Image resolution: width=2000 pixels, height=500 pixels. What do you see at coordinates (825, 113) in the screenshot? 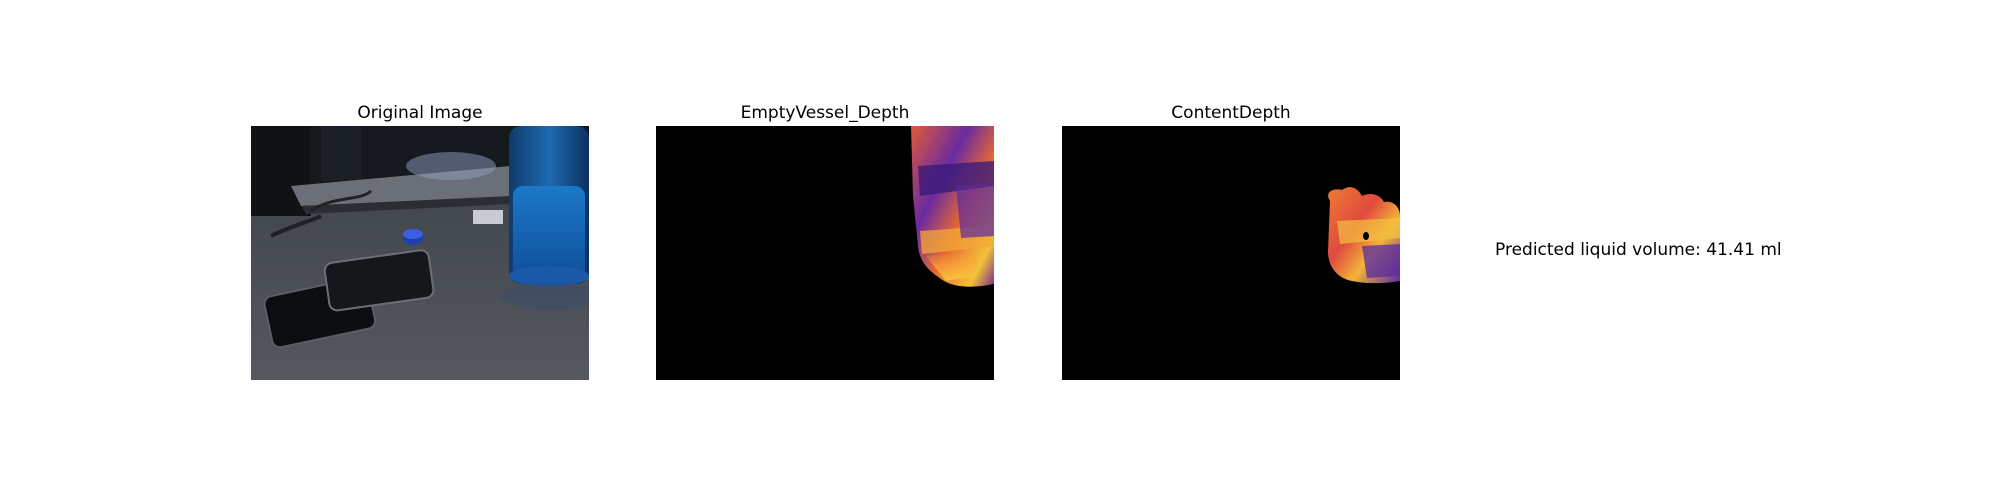
I see `panel-title: EmptyVessel_Depth` at bounding box center [825, 113].